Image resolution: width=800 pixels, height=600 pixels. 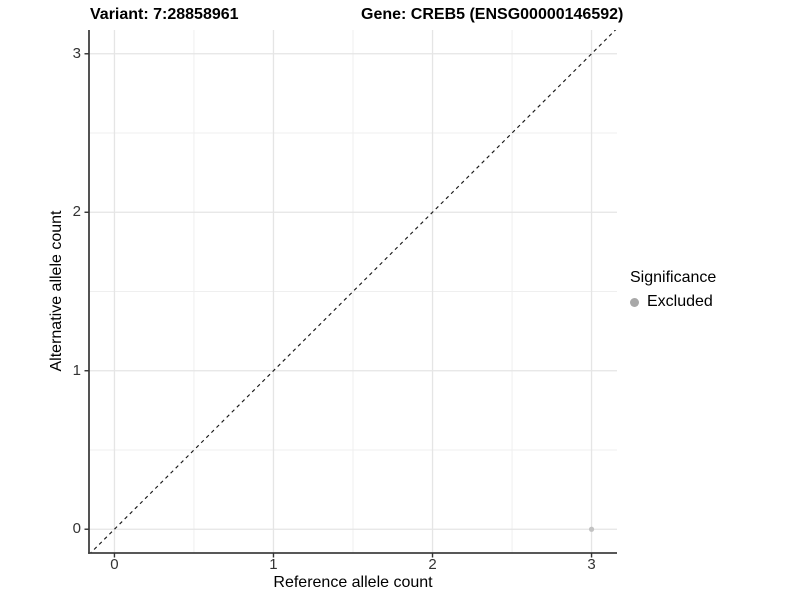 I want to click on plot-title-gene: Gene: CREB5 (ENSG00000146592), so click(x=492, y=14).